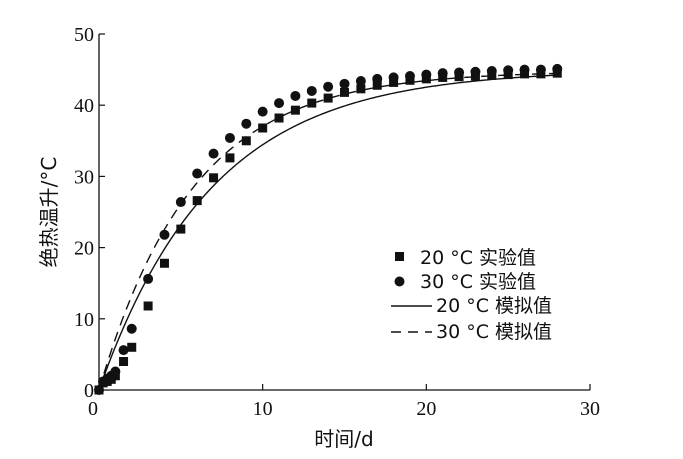 The height and width of the screenshot is (459, 683). Describe the element at coordinates (399, 256) in the screenshot. I see `legend-marker-square` at that location.